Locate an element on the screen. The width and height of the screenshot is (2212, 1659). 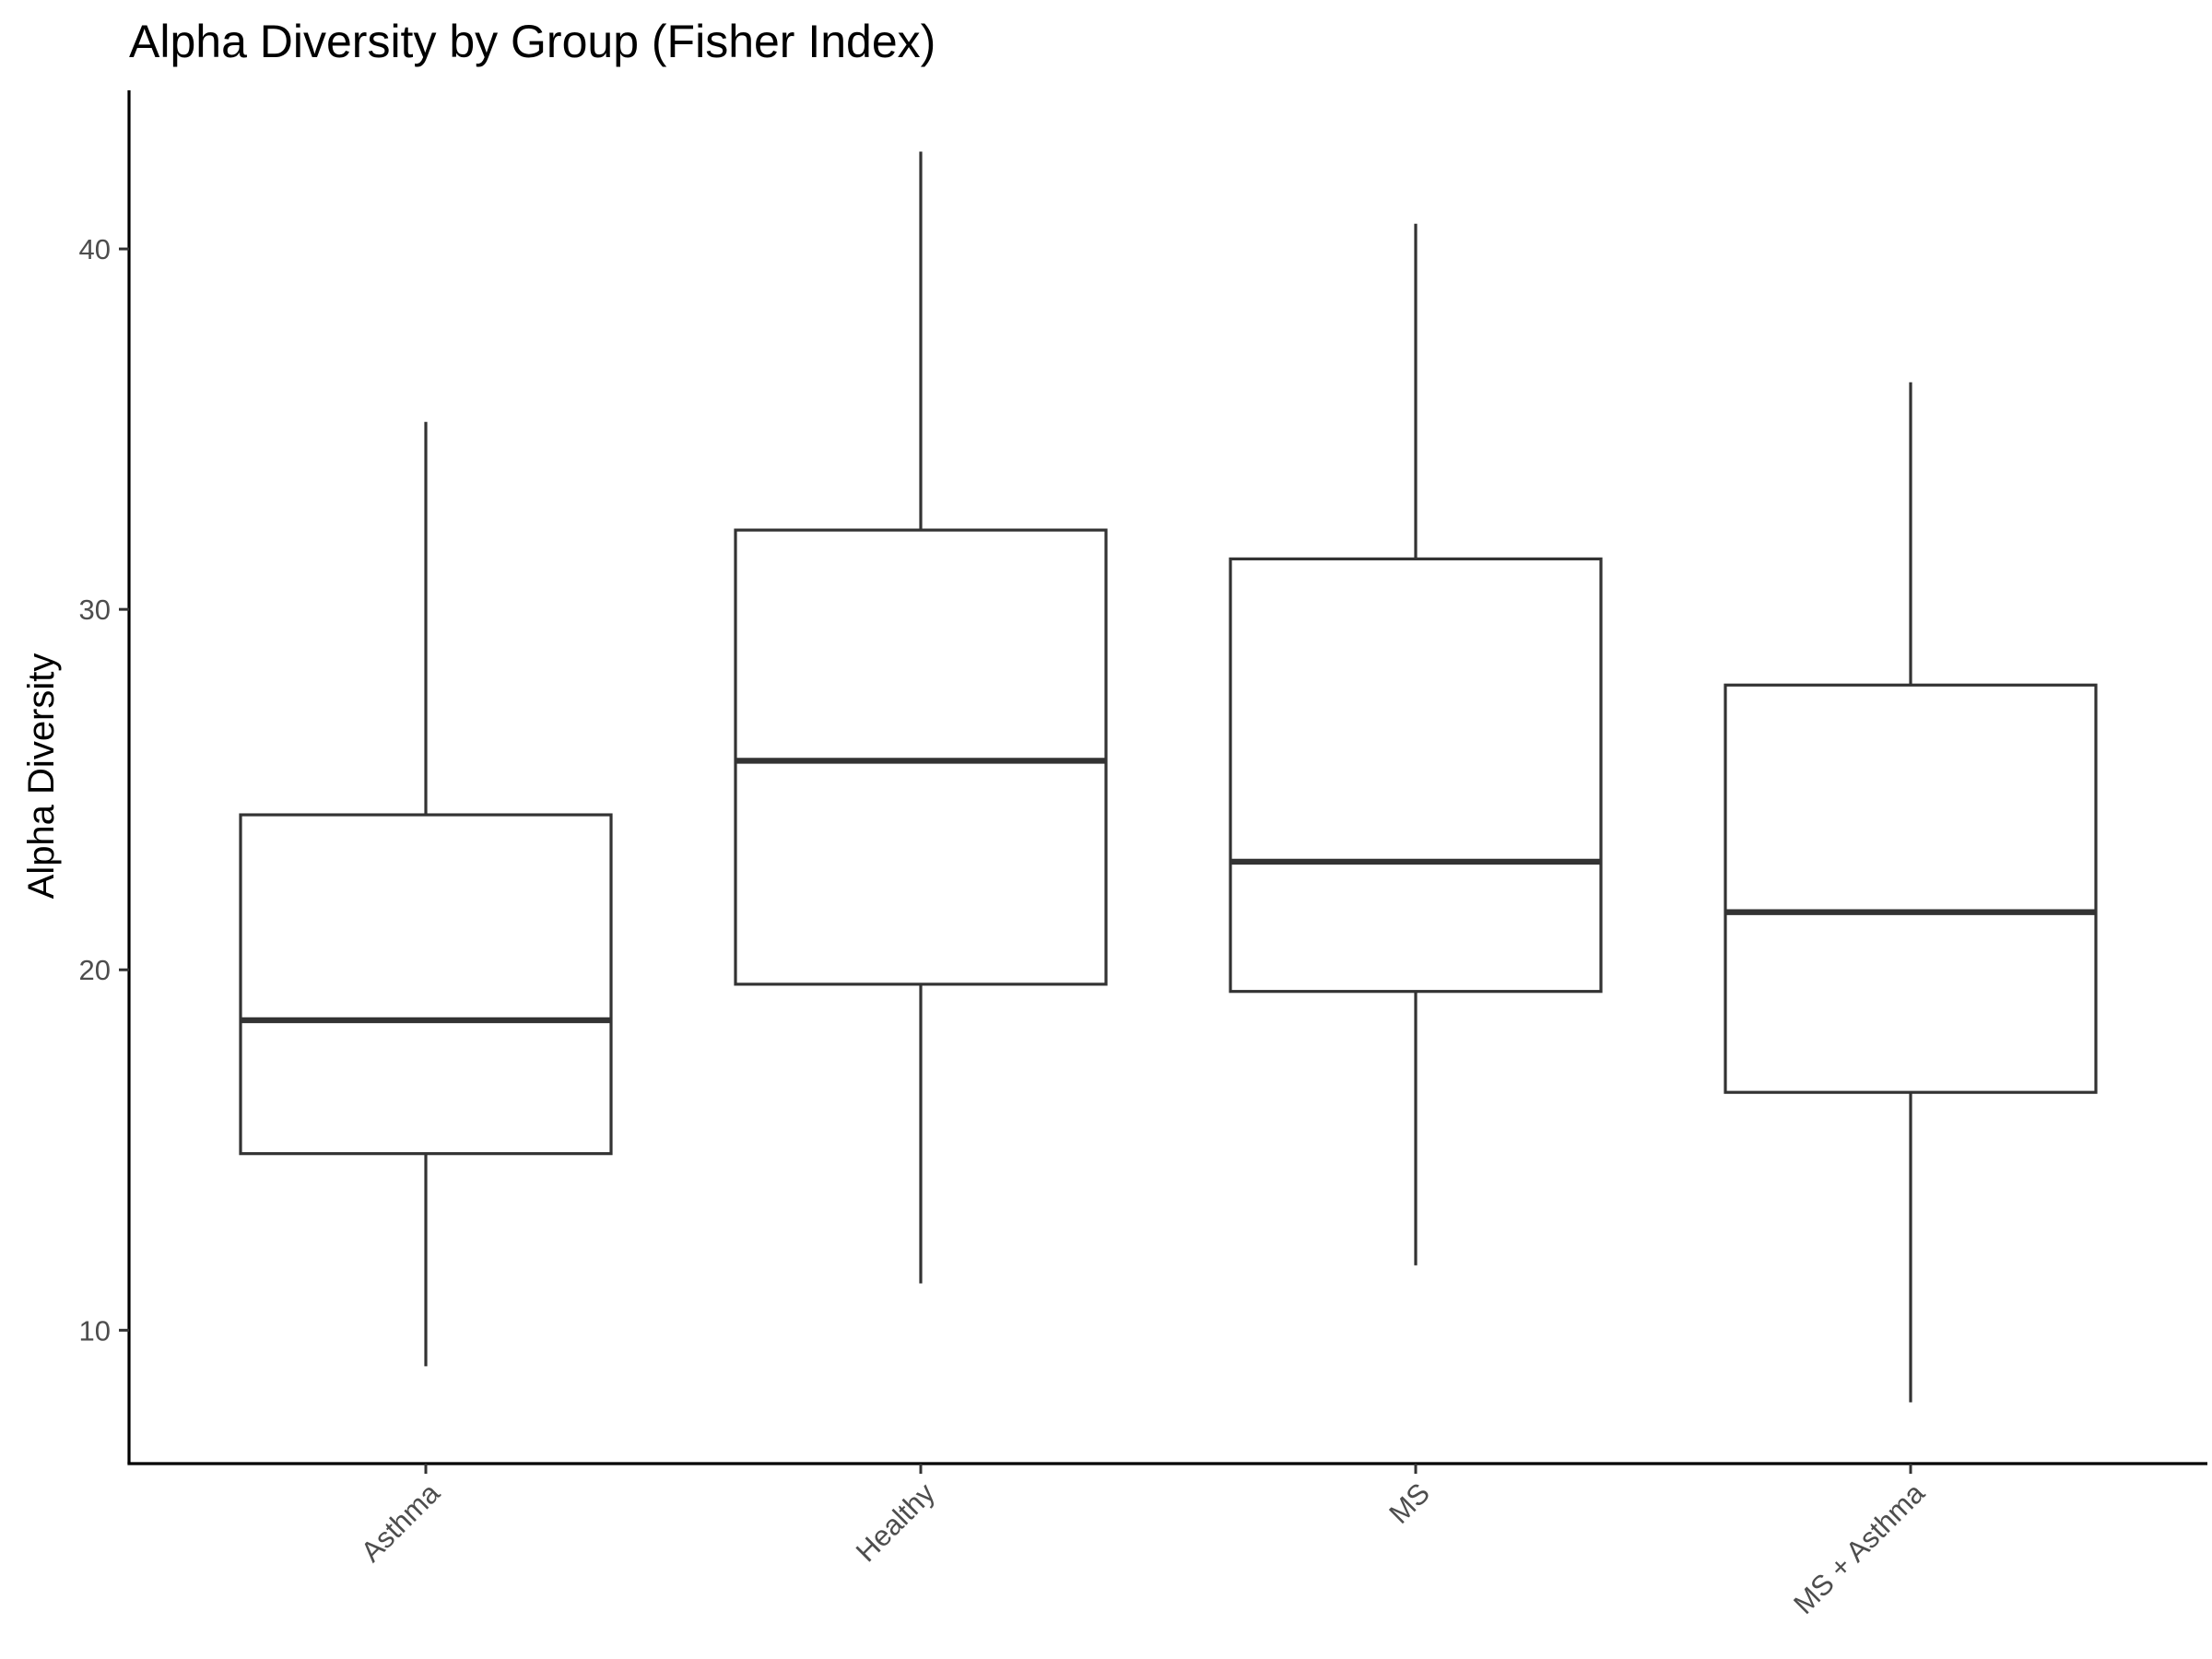
y-tick-label: 10 is located at coordinates (95, 1330).